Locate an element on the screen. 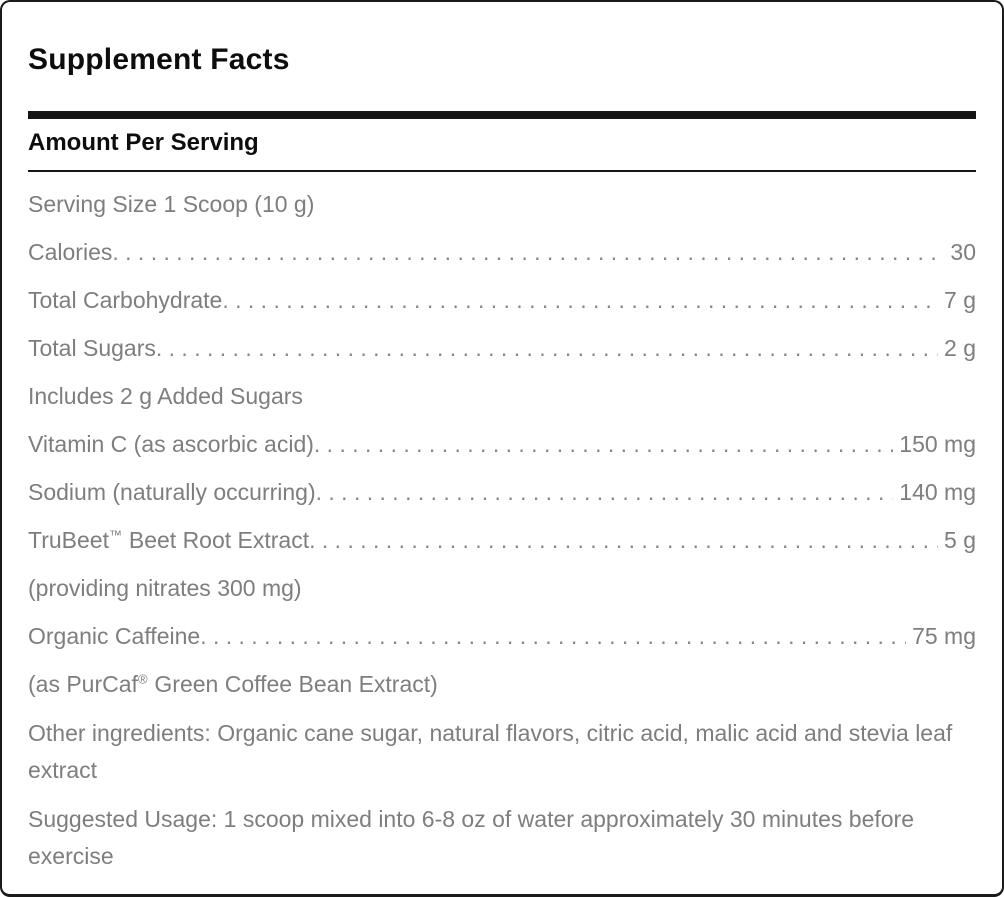  facts-row: Serving Size 1 Scoop (10 g) is located at coordinates (502, 204).